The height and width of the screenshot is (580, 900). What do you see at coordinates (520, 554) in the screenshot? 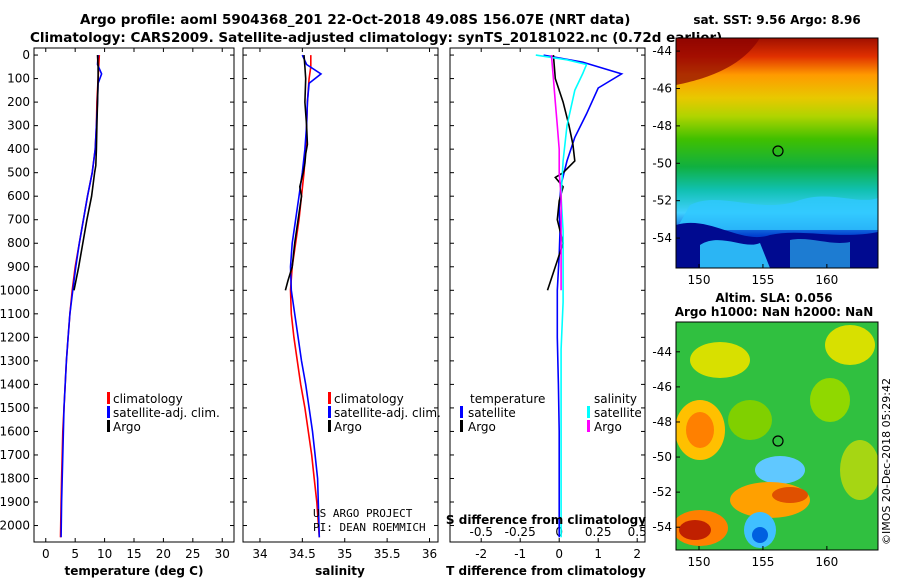
I see `x-tick-label: -1` at bounding box center [520, 554].